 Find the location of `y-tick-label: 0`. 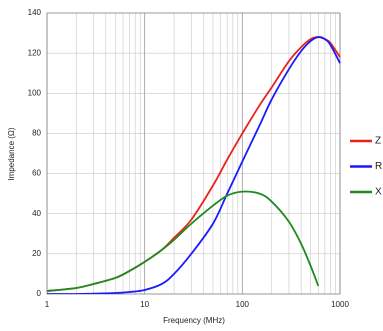

y-tick-label: 0 is located at coordinates (39, 293).